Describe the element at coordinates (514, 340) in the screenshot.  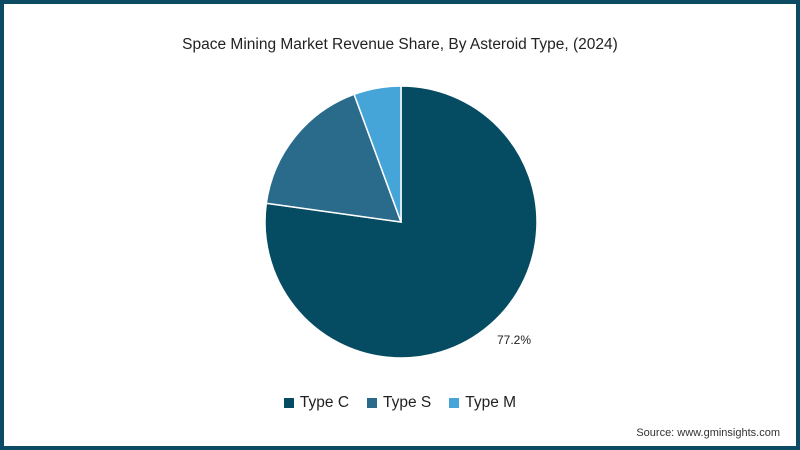
I see `data-label-type-c: 77.2%` at that location.